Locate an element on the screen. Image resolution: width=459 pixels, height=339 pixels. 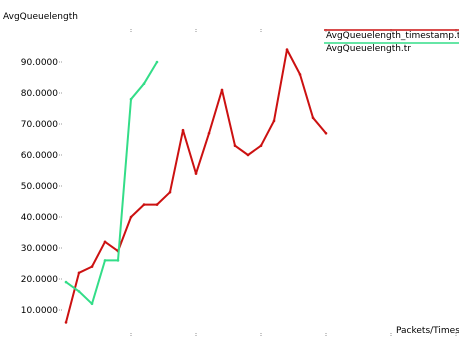
y-tick-label: 70.0000 is located at coordinates (39, 125).